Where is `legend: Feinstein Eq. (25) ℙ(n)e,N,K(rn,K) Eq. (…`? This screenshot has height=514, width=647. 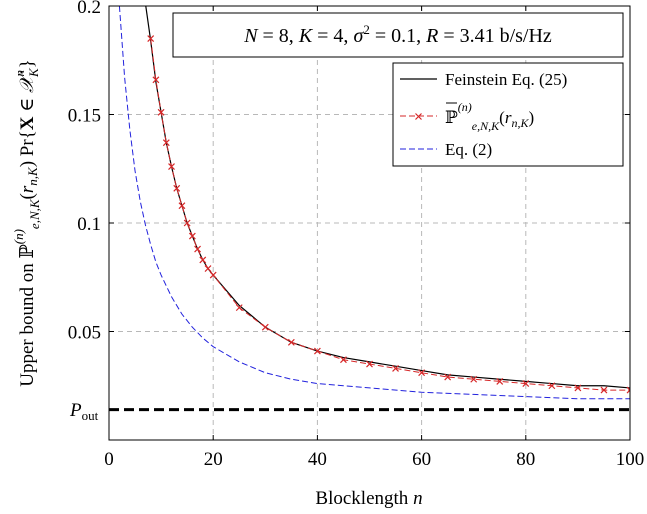
legend: Feinstein Eq. (25) ℙ(n)e,N,K(rn,K) Eq. (… is located at coordinates (508, 114).